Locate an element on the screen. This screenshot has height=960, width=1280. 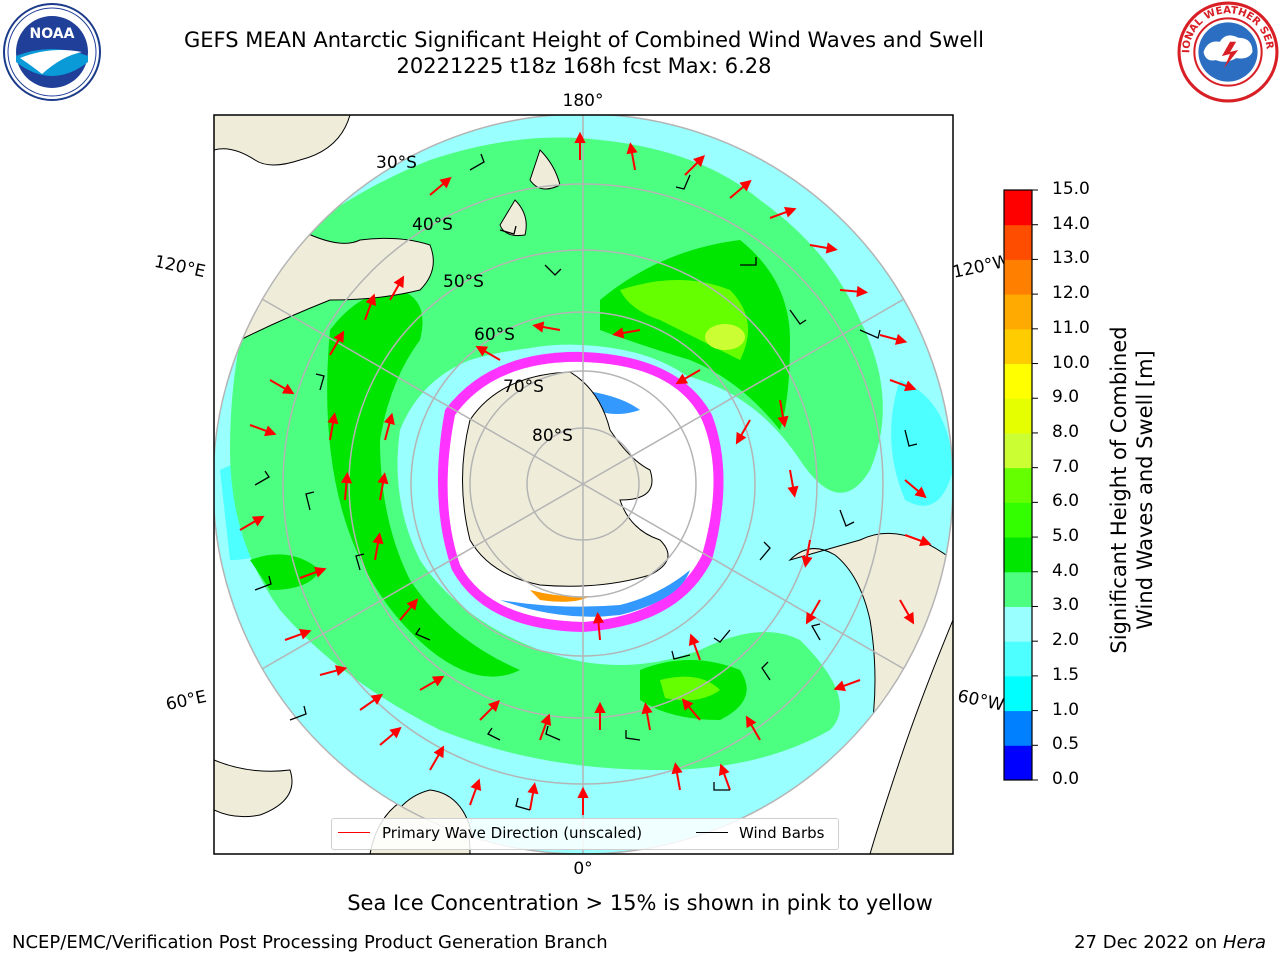
colorbar is located at coordinates (1020, 485).